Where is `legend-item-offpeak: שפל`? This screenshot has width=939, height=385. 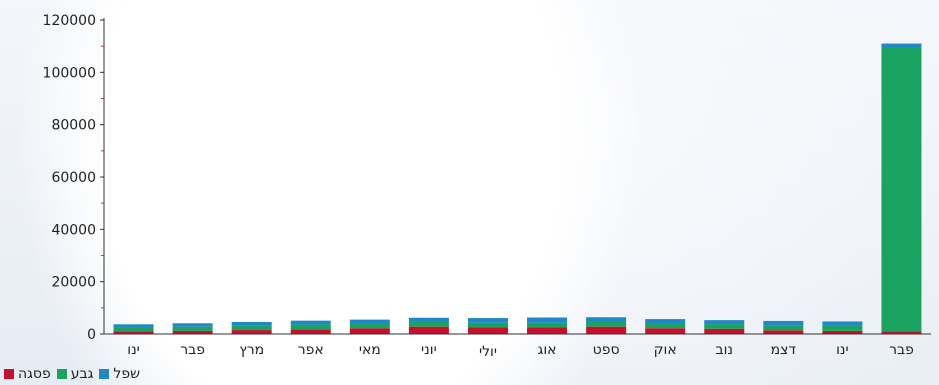
legend-item-offpeak: שפל is located at coordinates (119, 374).